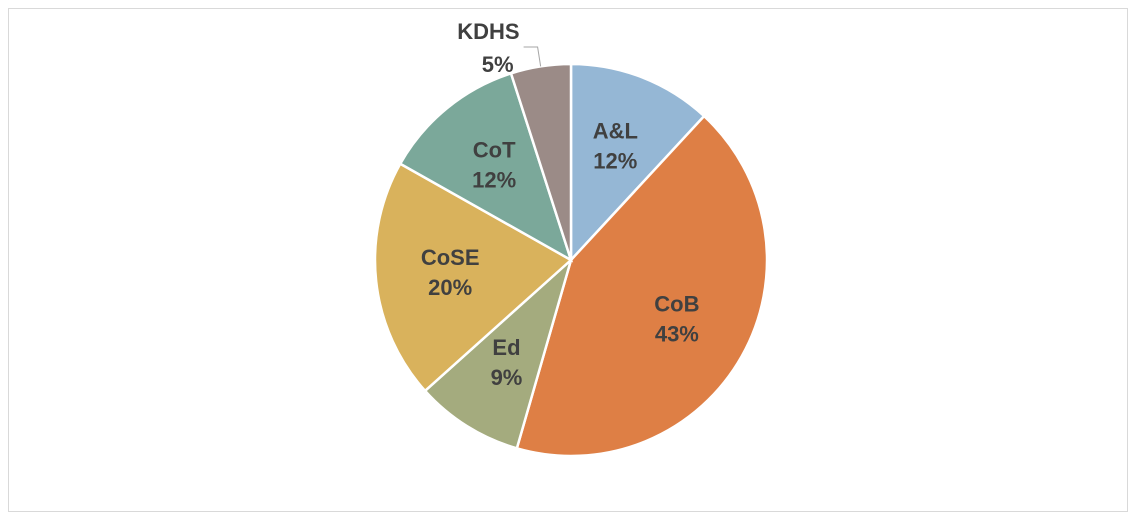 The image size is (1136, 515). I want to click on slice-category-label: Ed, so click(506, 347).